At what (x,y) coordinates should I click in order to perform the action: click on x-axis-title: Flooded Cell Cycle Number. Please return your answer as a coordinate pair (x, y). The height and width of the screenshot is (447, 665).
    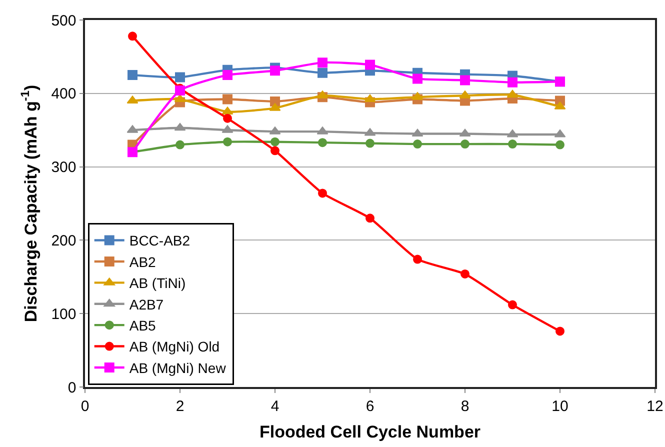
    Looking at the image, I should click on (370, 432).